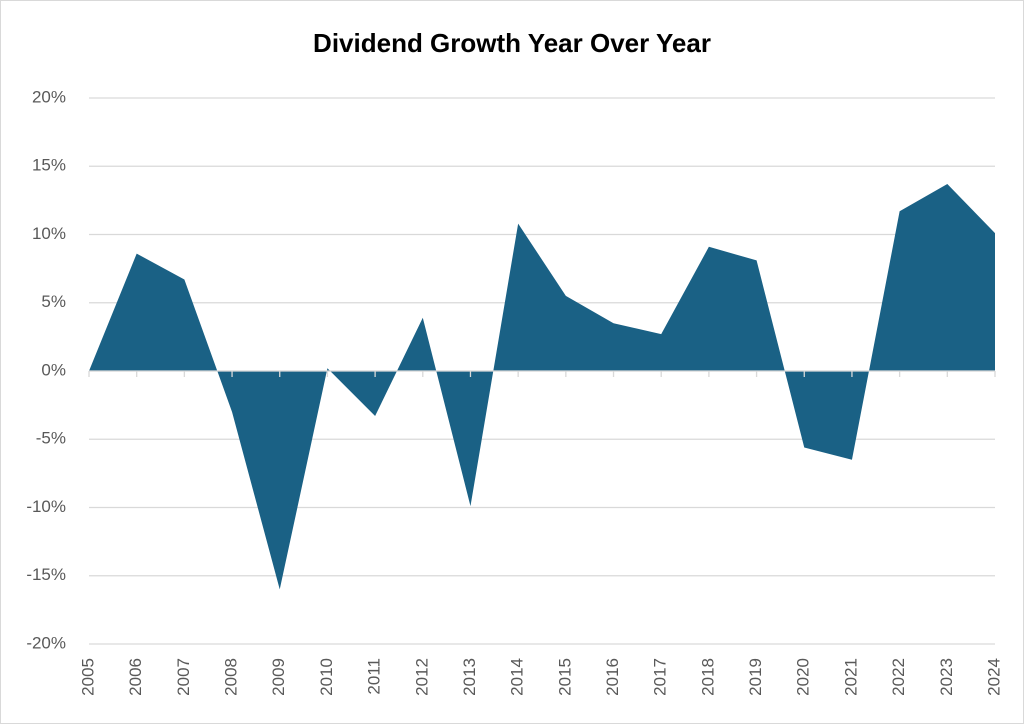  What do you see at coordinates (46, 574) in the screenshot?
I see `y-tick-label: -15%` at bounding box center [46, 574].